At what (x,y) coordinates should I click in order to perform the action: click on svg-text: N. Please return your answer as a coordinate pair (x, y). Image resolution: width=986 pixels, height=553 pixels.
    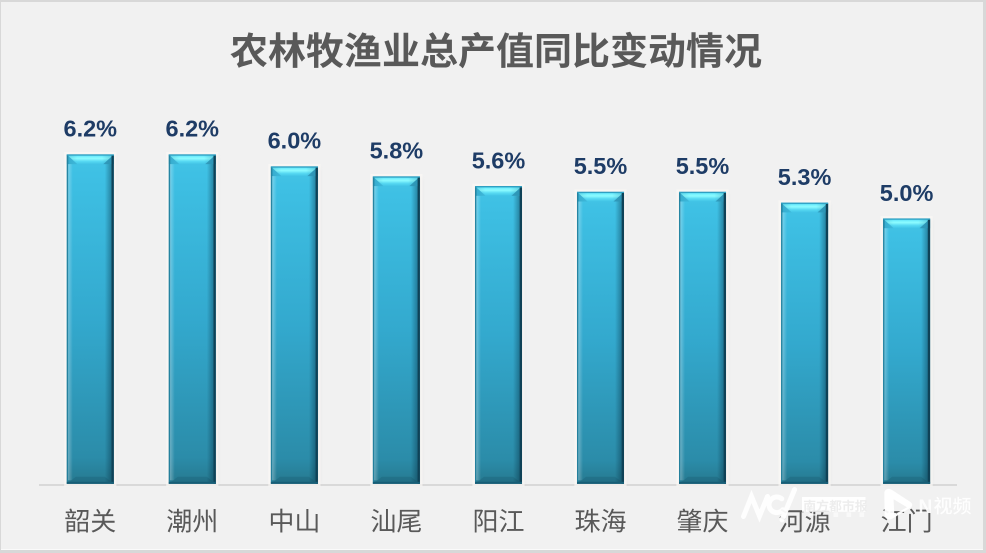
    Looking at the image, I should click on (926, 507).